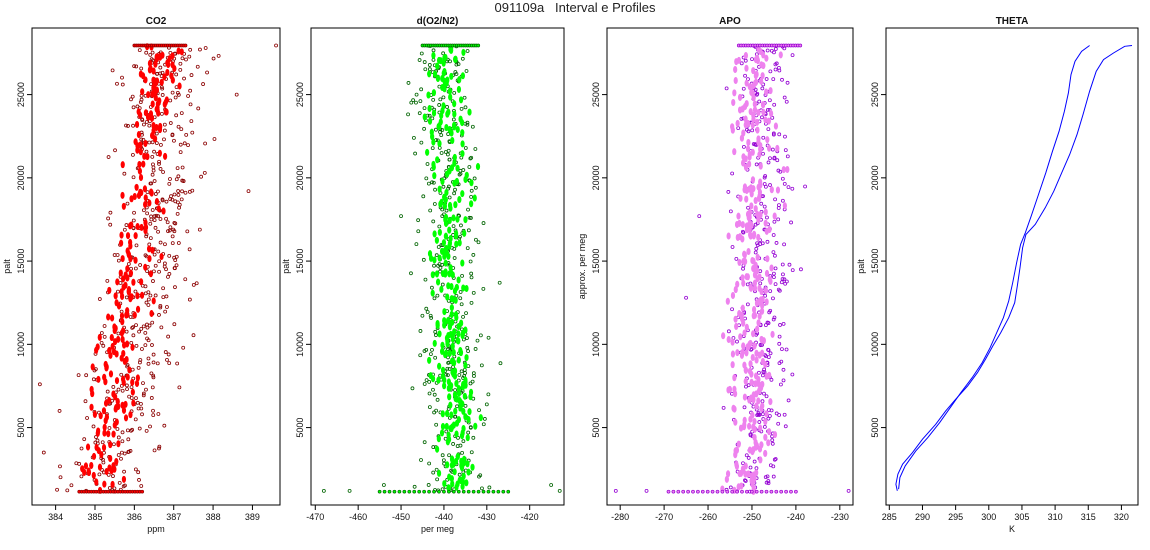 Image resolution: width=1150 pixels, height=550 pixels. What do you see at coordinates (252, 517) in the screenshot?
I see `x-tick-label: 389` at bounding box center [252, 517].